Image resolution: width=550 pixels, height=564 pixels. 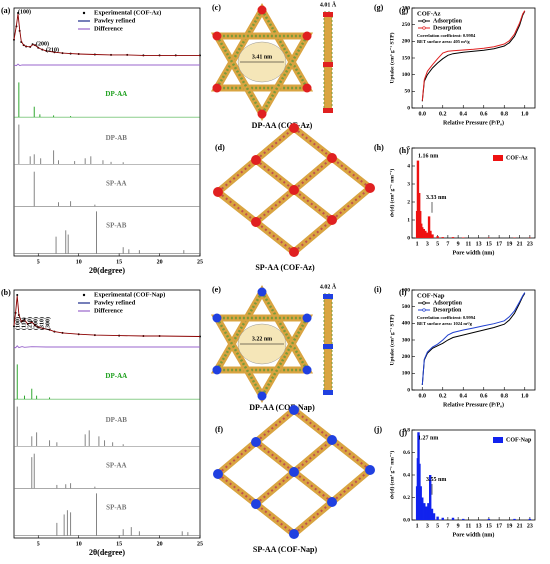 What do you see at coordinates (117, 138) in the screenshot?
I see `series-label: DP-AB` at bounding box center [117, 138].